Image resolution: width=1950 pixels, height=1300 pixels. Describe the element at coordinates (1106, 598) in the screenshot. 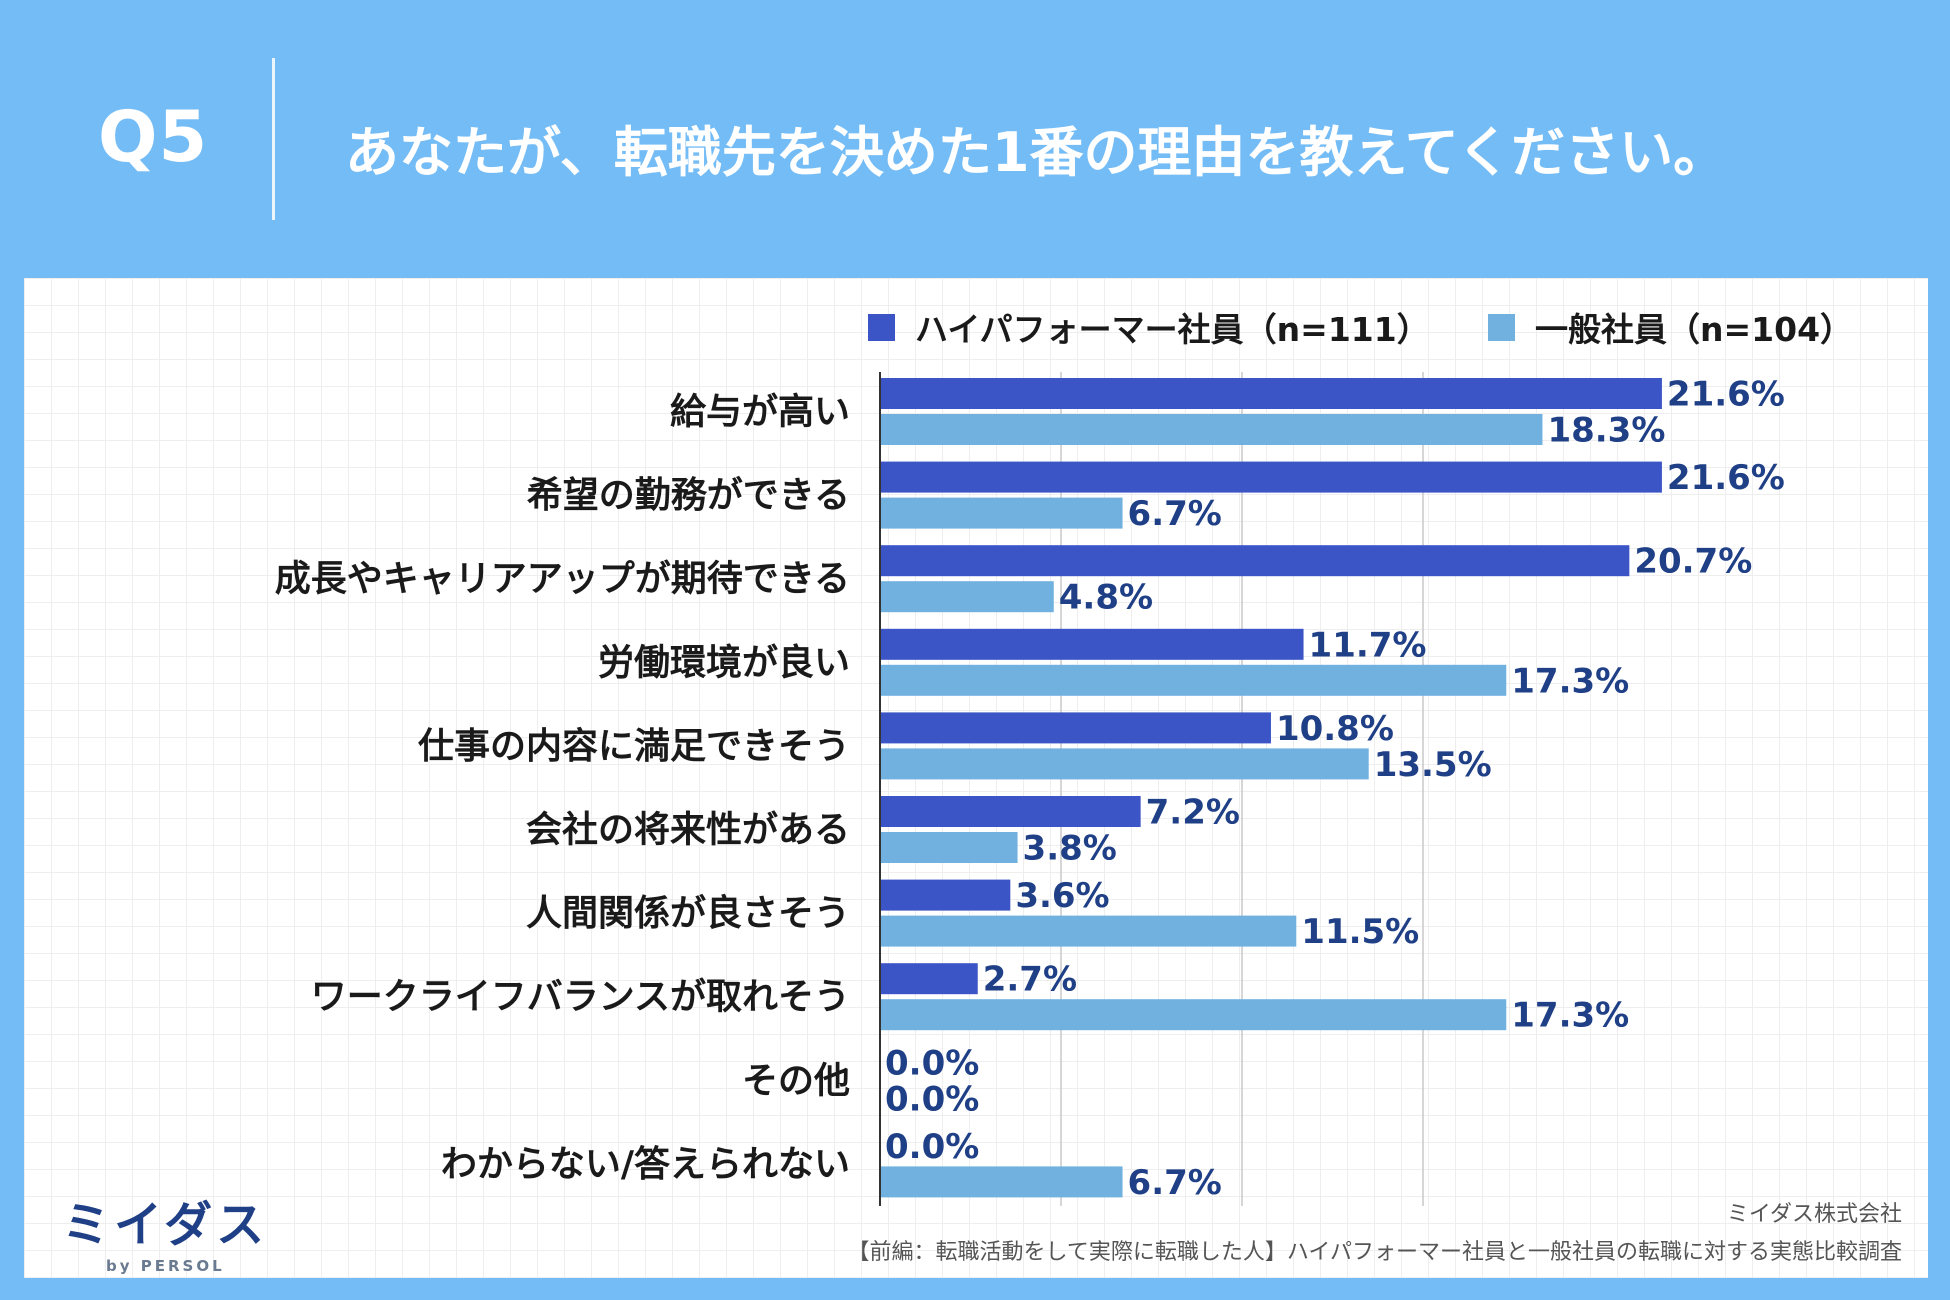

I see `value-label: 4.8%` at that location.